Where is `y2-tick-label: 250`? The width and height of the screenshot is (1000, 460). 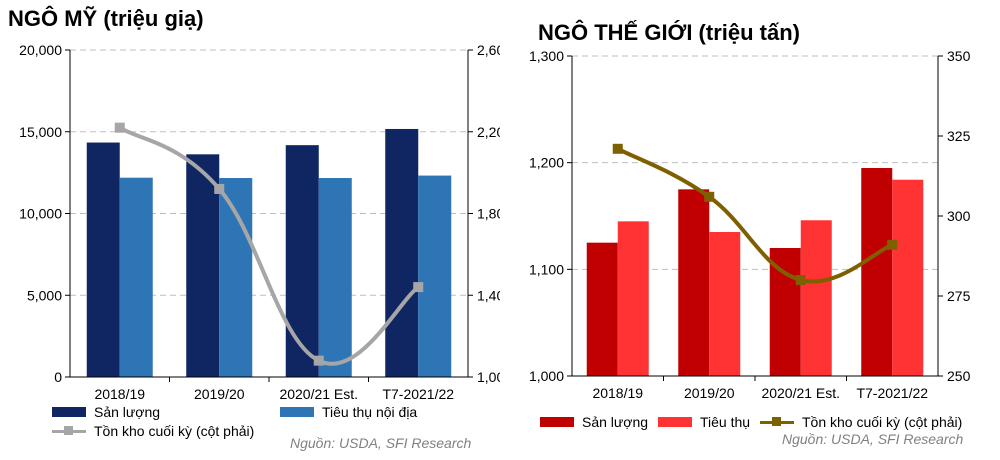 y2-tick-label: 250 is located at coordinates (959, 376).